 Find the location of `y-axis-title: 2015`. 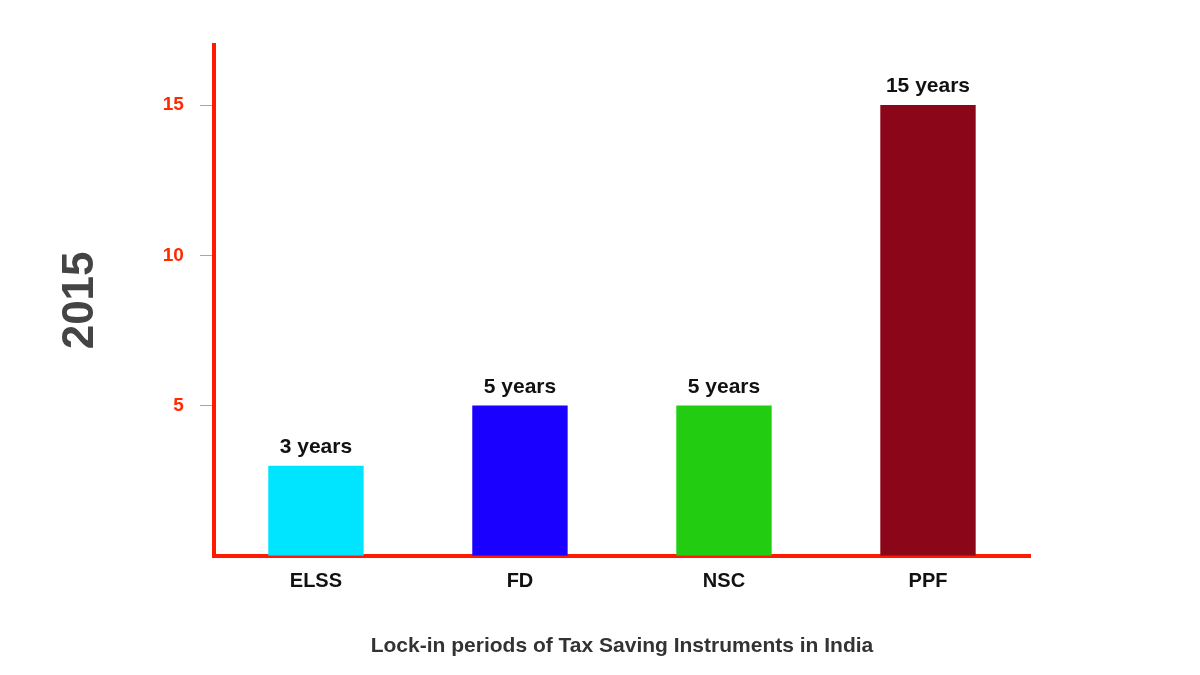

y-axis-title: 2015 is located at coordinates (77, 300).